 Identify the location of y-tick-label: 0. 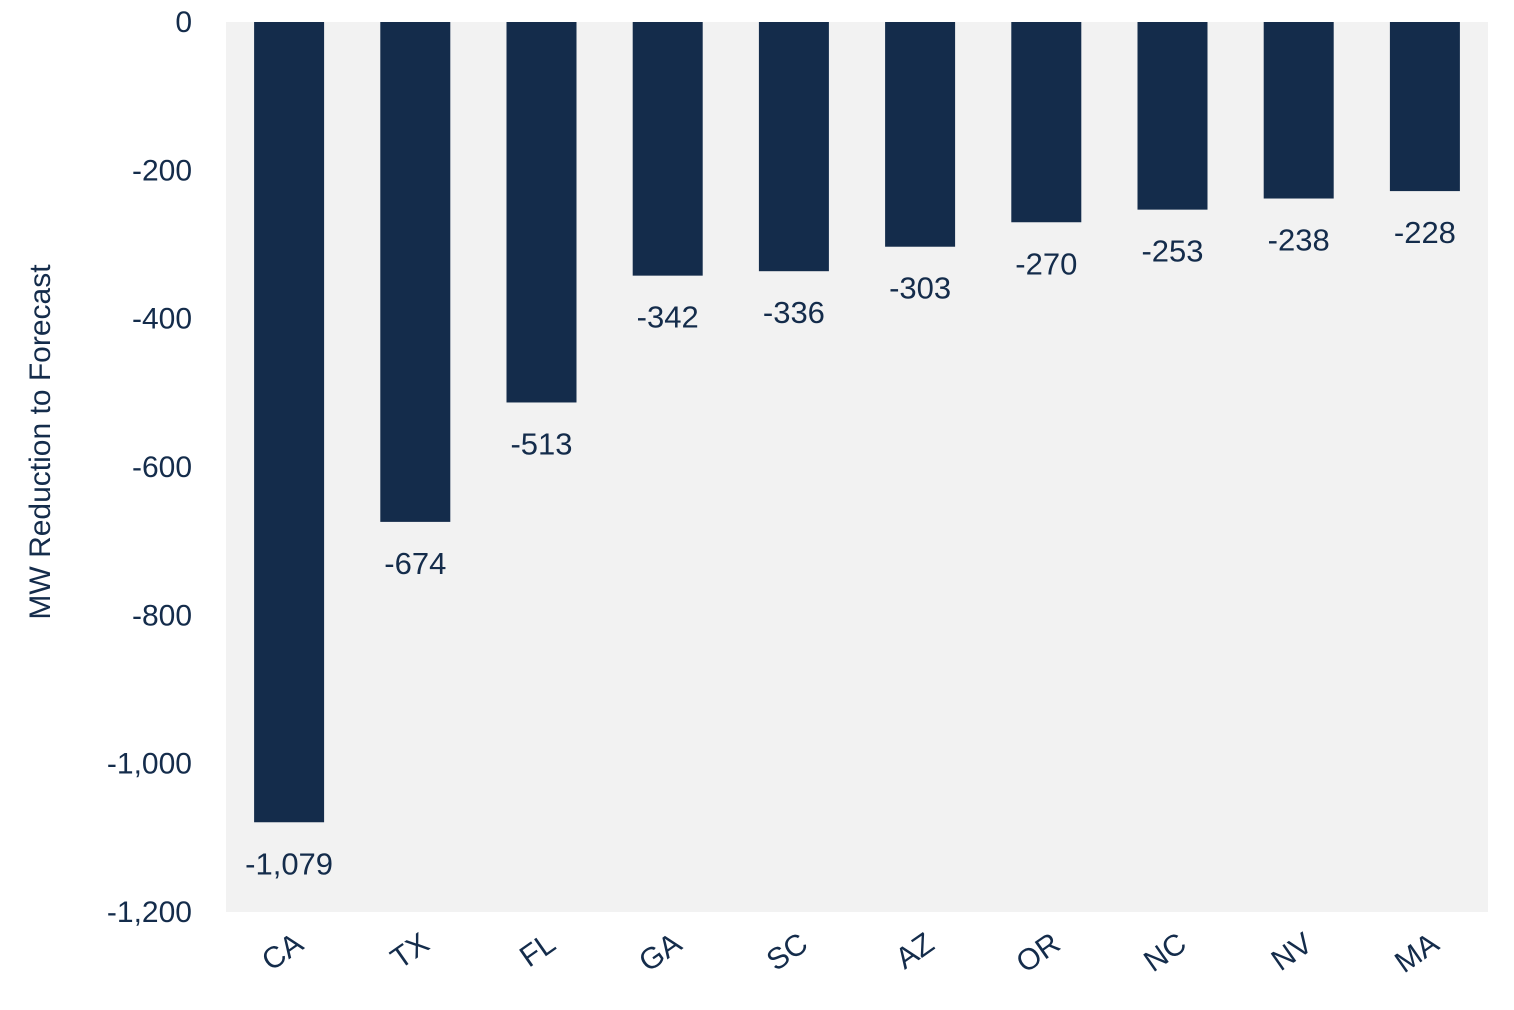
(183, 22).